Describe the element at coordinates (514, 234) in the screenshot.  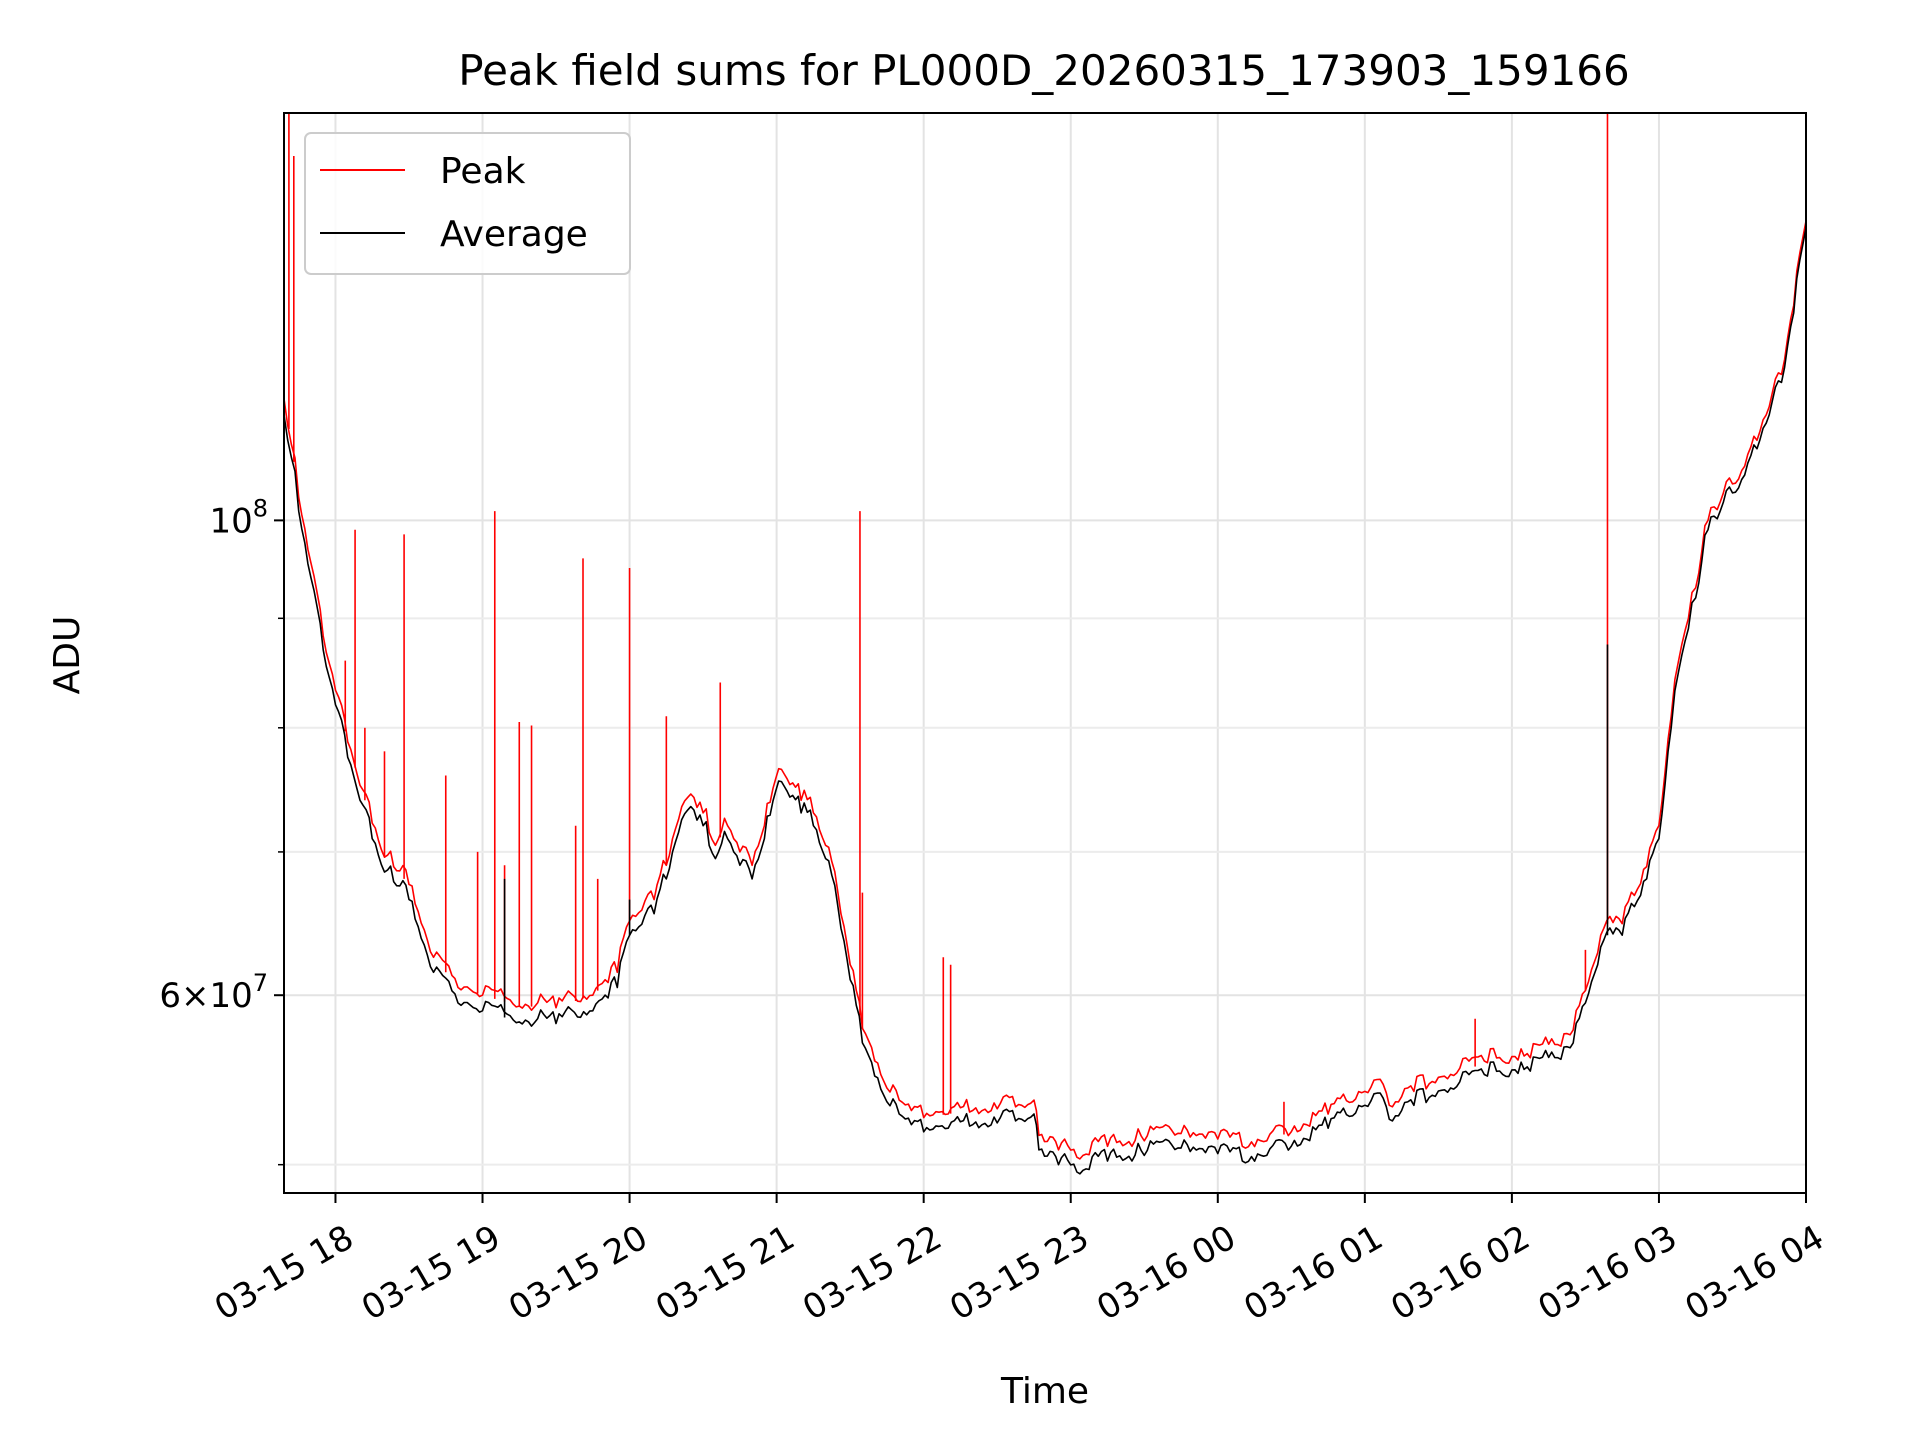
I see `legend-label-average: Average` at that location.